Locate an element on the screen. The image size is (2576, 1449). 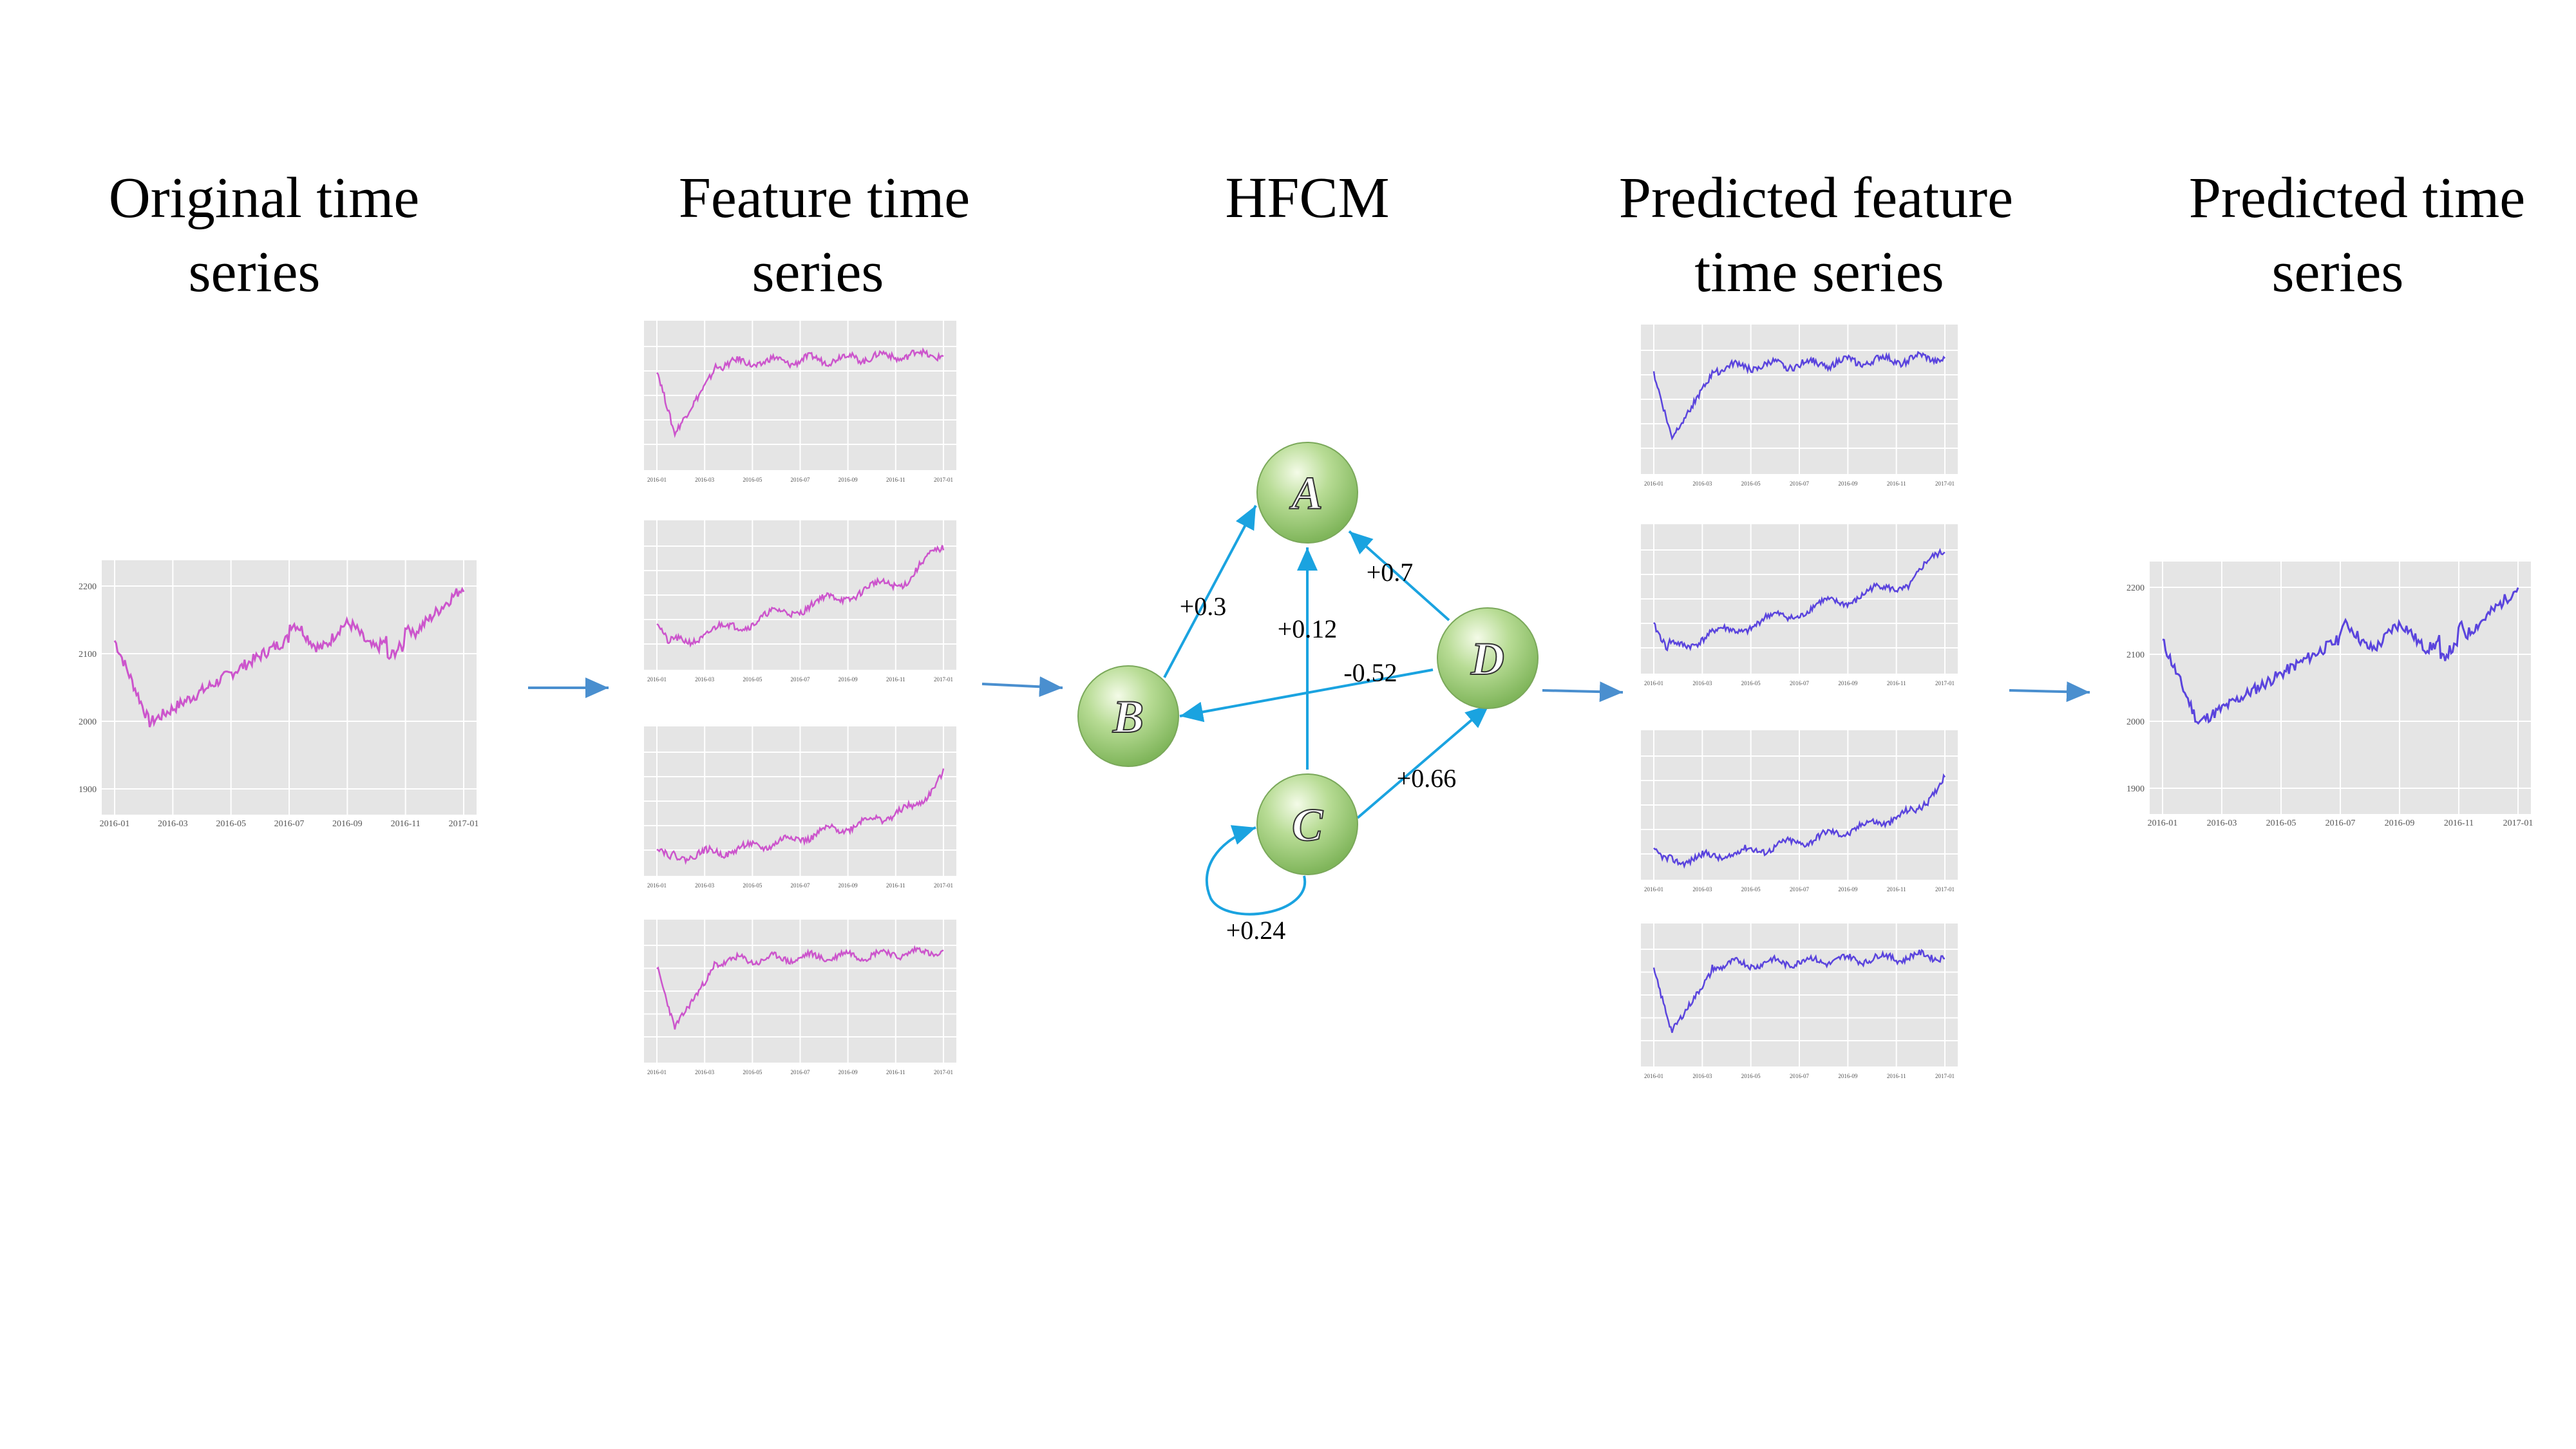
plot-predicted-feature-3-x-tick-label: 2016-01 is located at coordinates (1653, 889).